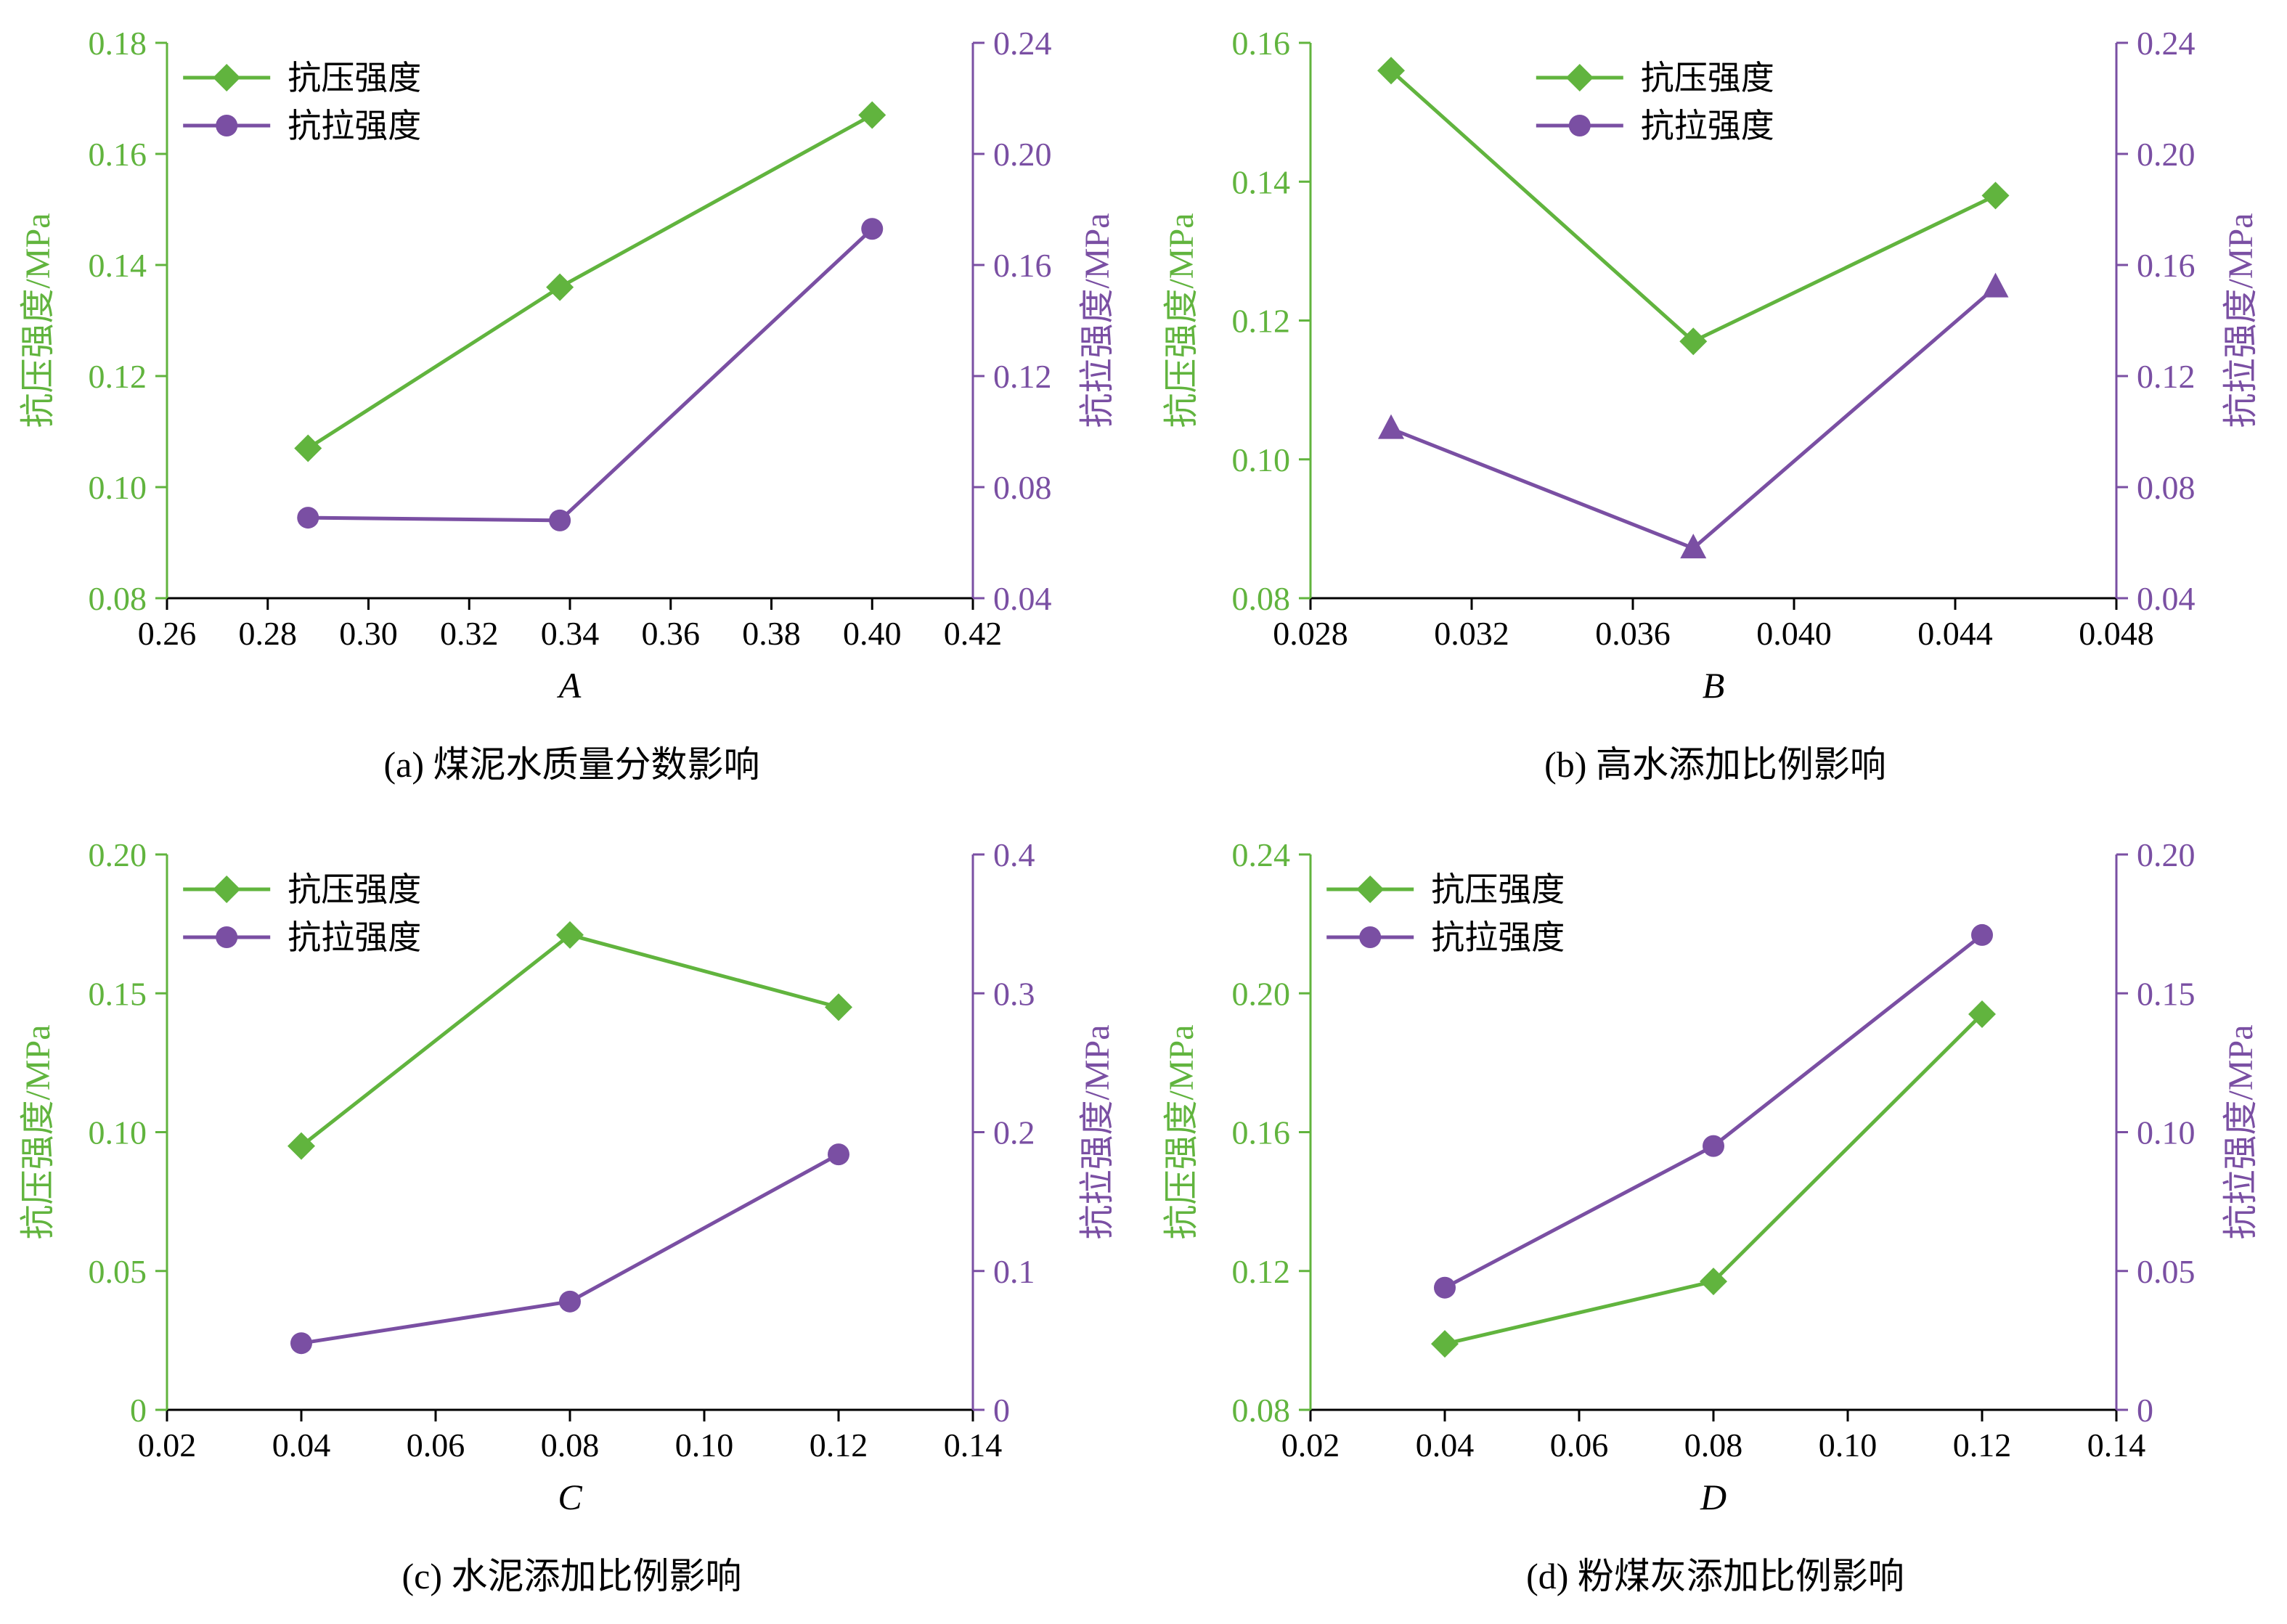 Image resolution: width=2287 pixels, height=1624 pixels. What do you see at coordinates (1261, 854) in the screenshot?
I see `left-y-tick-label: 0.24` at bounding box center [1261, 854].